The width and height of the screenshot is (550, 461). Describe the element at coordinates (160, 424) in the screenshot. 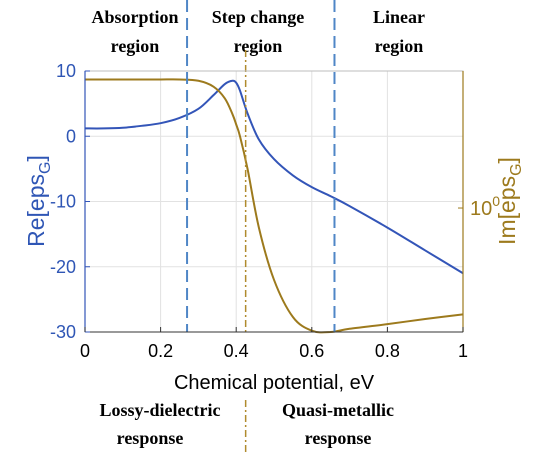

I see `annotation-lossy-dielectric: Lossy-dielectric response` at that location.